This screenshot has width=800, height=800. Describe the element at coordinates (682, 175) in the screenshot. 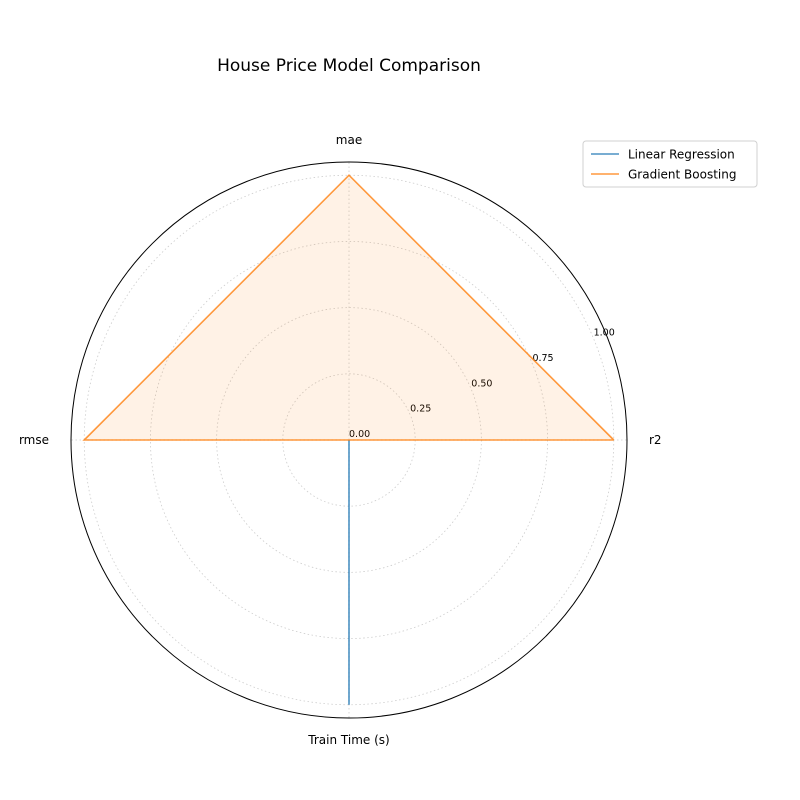

I see `legend-label-gradient-boosting: Gradient Boosting` at that location.